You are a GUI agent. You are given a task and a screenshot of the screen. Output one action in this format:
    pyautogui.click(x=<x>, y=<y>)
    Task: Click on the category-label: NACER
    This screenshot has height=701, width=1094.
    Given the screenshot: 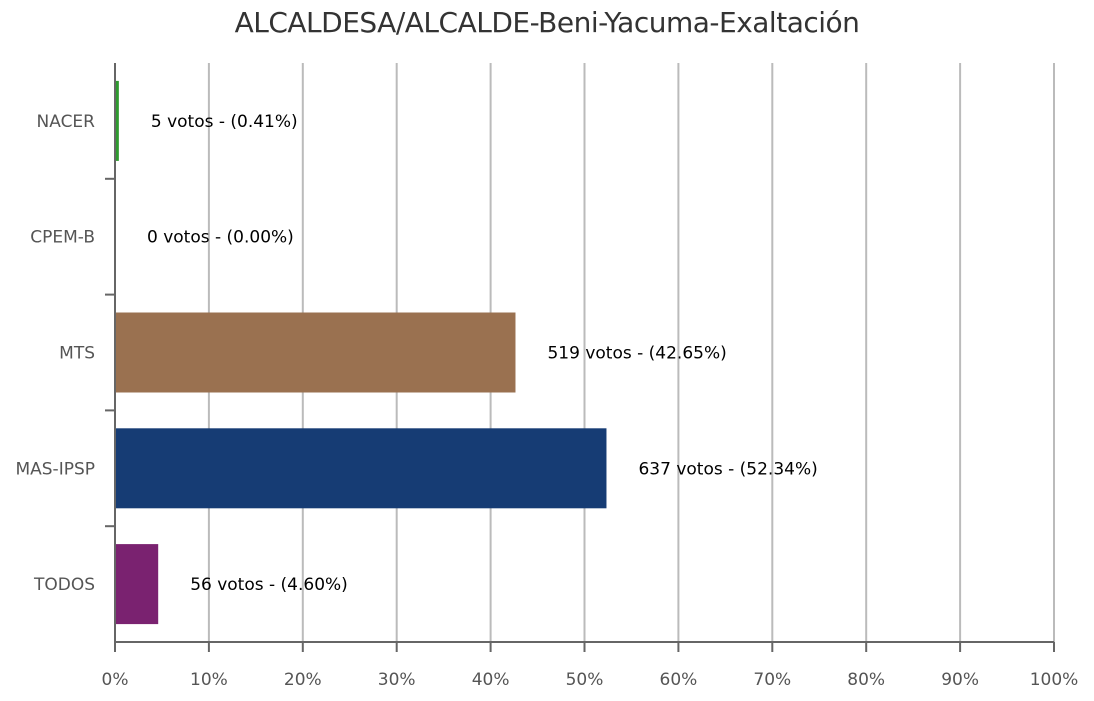 What is the action you would take?
    pyautogui.click(x=66, y=122)
    